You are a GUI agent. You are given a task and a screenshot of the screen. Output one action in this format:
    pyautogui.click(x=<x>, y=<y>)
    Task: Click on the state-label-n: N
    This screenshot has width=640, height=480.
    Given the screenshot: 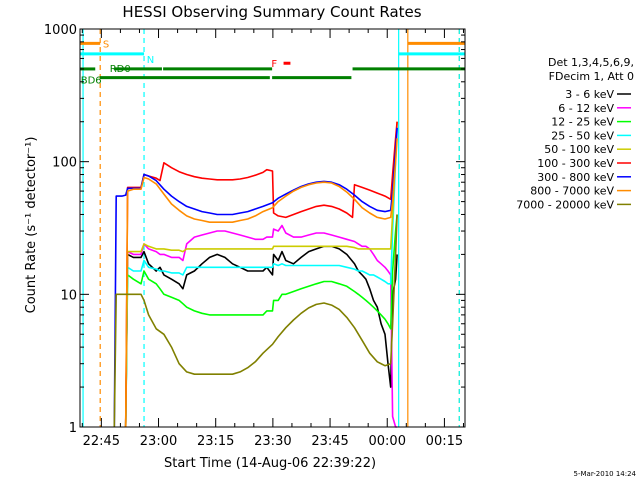 What is the action you would take?
    pyautogui.click(x=150, y=60)
    